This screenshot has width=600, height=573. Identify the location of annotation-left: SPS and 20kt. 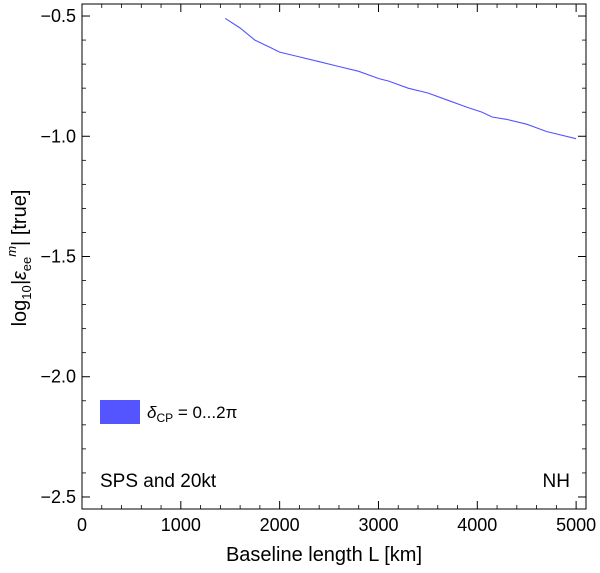
(158, 481).